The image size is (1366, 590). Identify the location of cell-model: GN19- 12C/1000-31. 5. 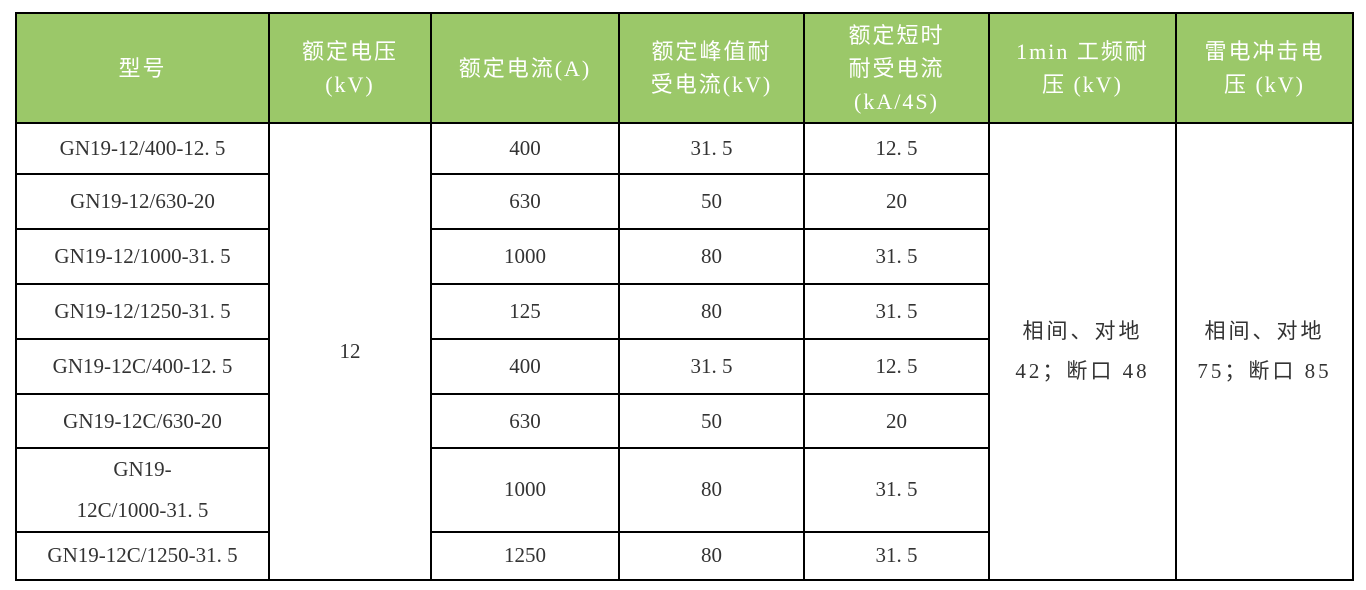
(142, 490).